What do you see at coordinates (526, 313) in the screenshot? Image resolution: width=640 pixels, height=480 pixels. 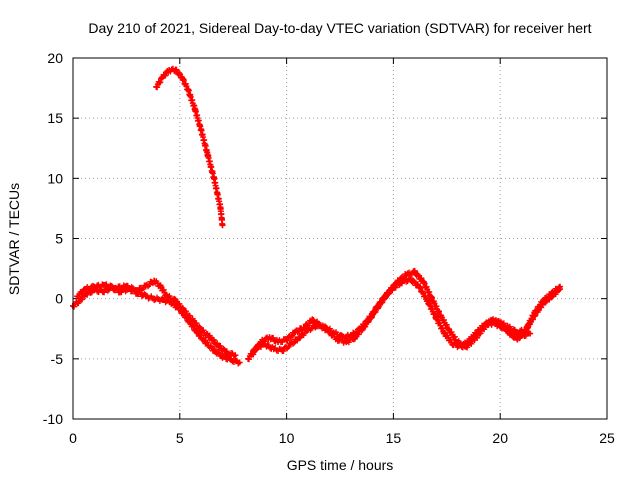 I see `series-arc-f` at bounding box center [526, 313].